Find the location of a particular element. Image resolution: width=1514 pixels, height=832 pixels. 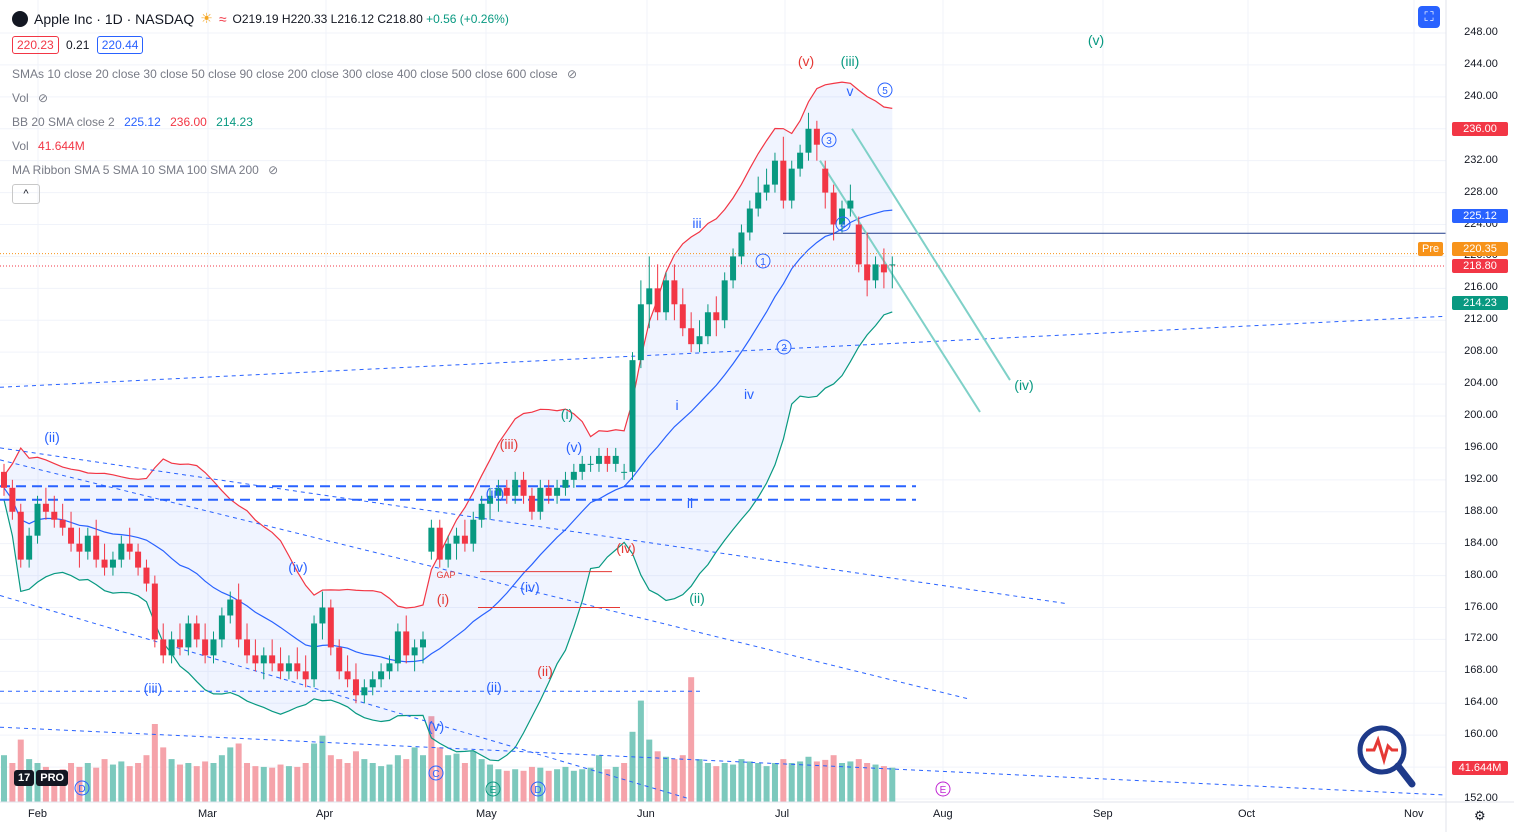

premarket-label: Pre is located at coordinates (1431, 249).